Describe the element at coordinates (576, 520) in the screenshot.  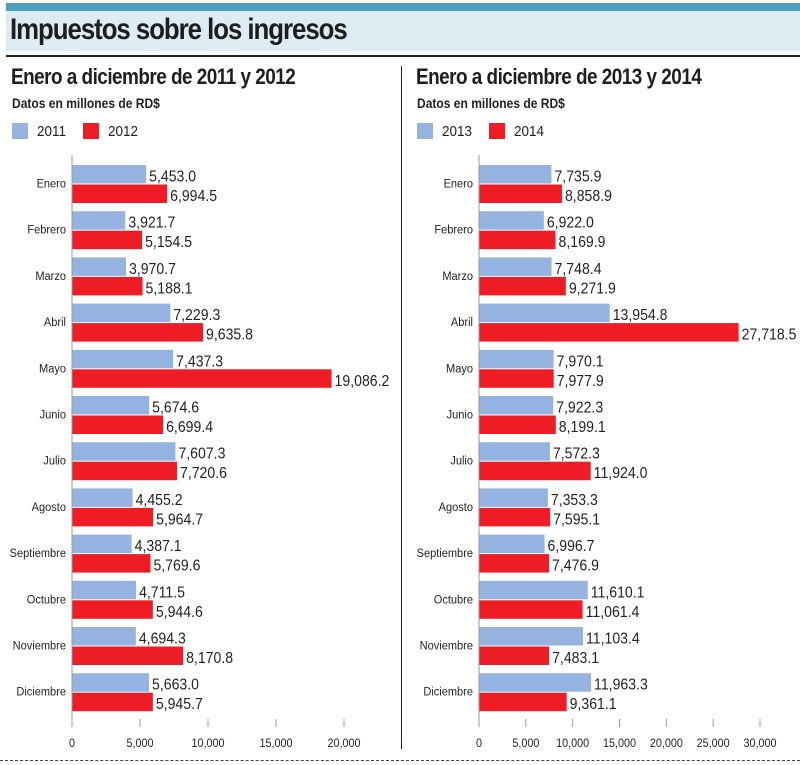
I see `data-label-2014: 7,595.1` at that location.